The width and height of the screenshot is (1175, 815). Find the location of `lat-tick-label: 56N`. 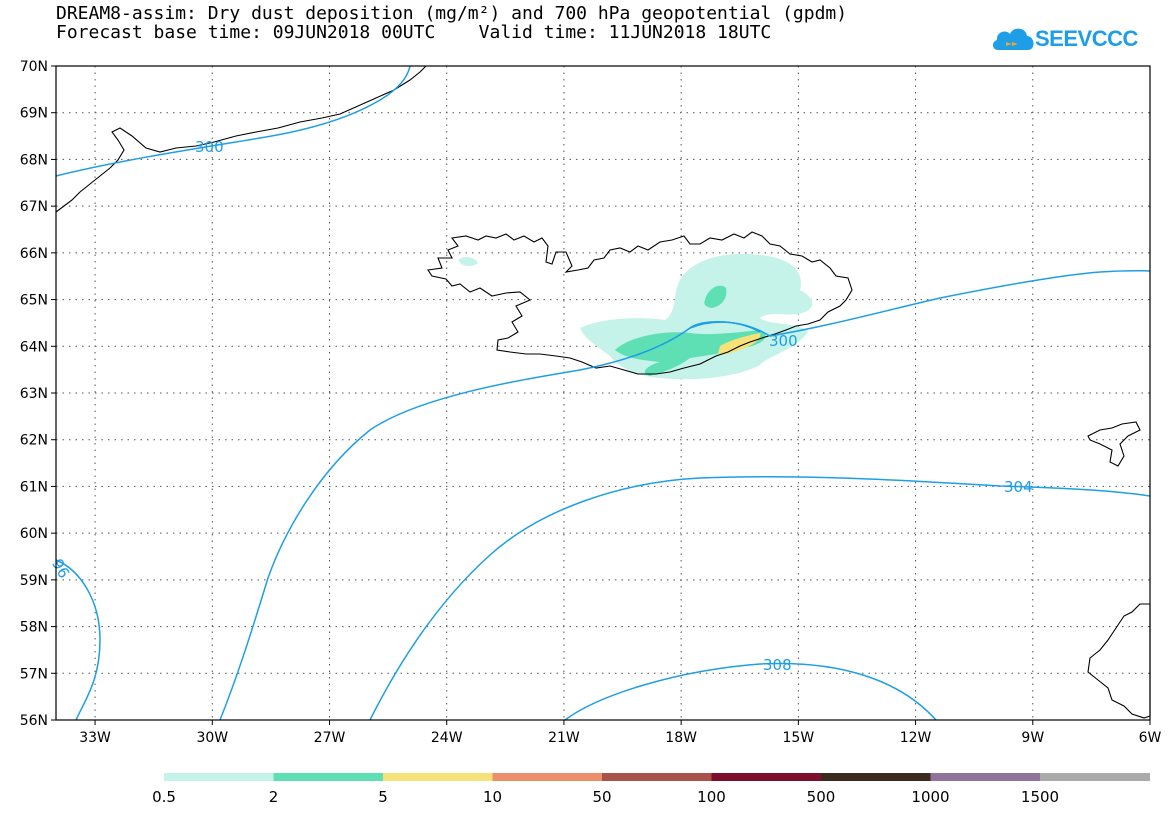

lat-tick-label: 56N is located at coordinates (34, 721).